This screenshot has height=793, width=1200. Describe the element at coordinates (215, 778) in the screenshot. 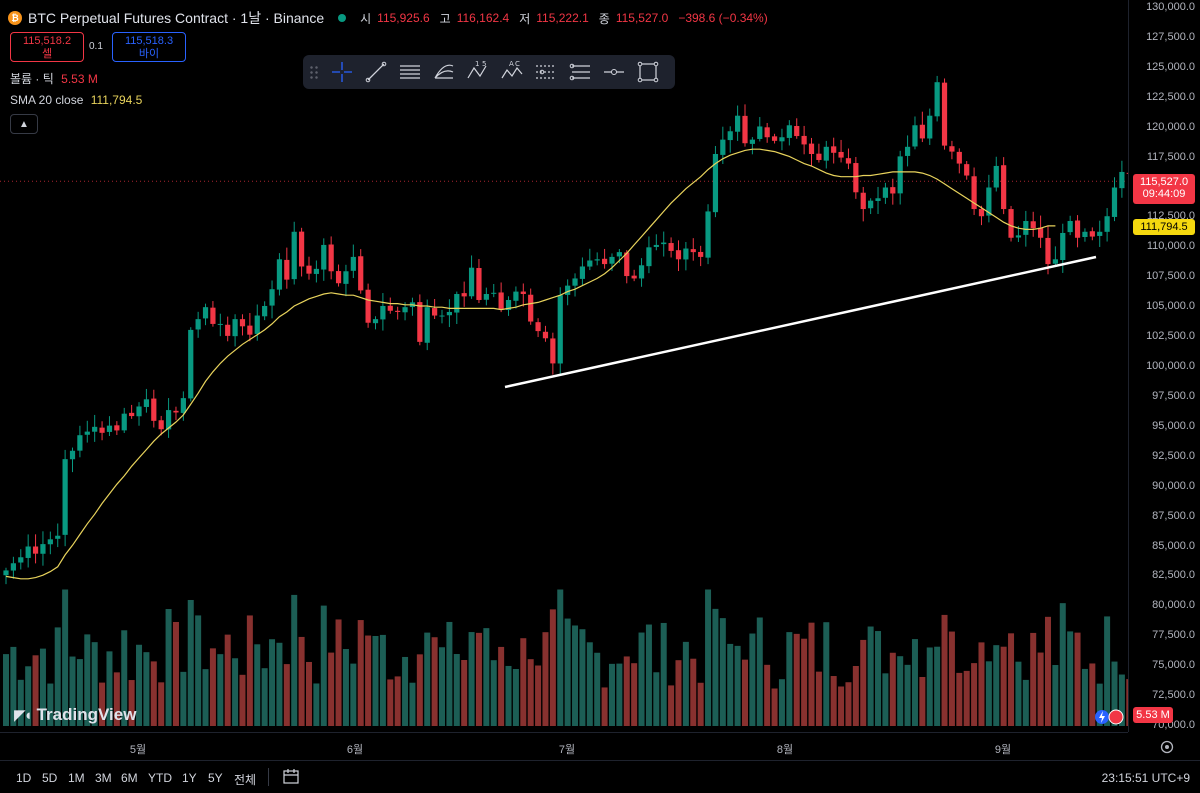

I see `range-5y: 5Y` at that location.